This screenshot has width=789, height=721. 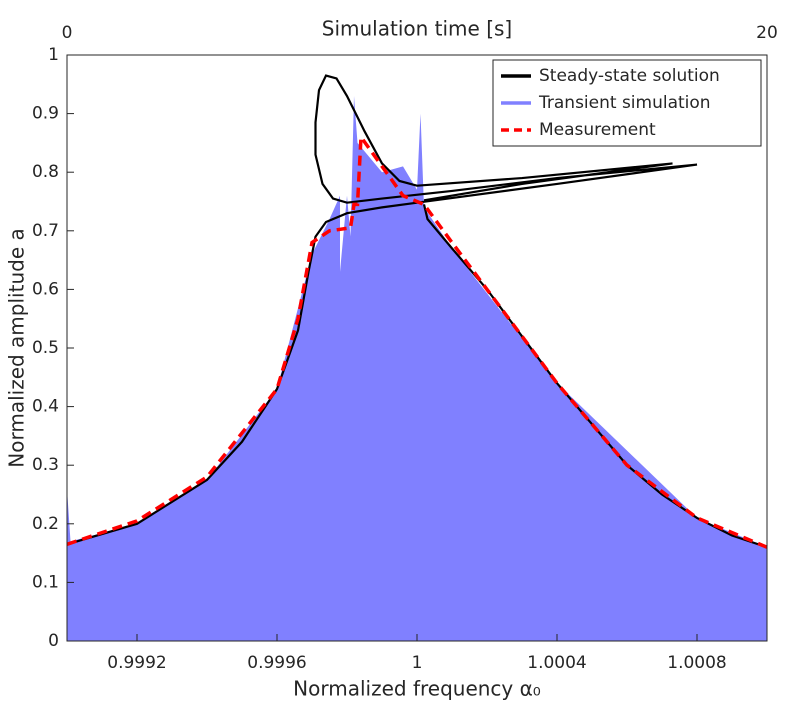 I want to click on y-tick-label: 0.4, so click(x=45, y=407).